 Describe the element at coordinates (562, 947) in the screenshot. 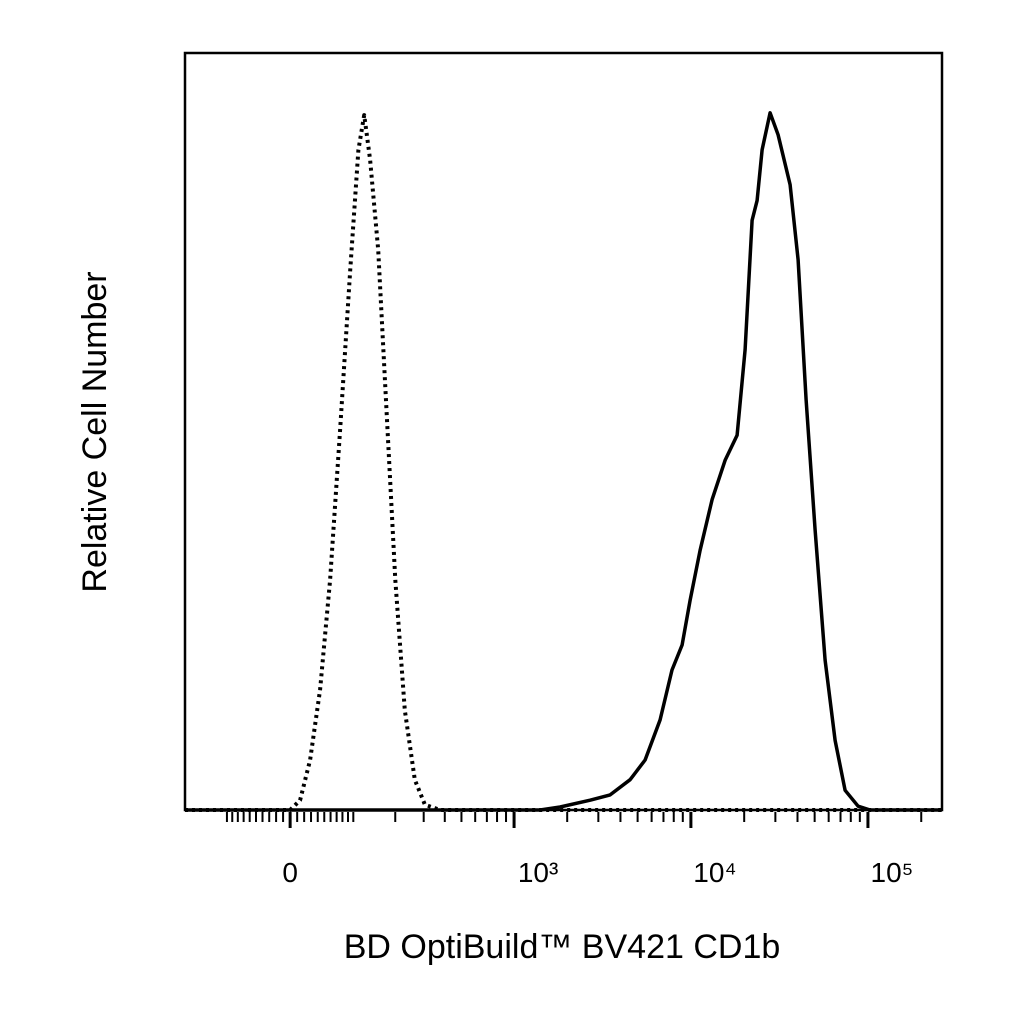

I see `x-axis-label: BD OptiBuild™ BV421 CD1b` at that location.